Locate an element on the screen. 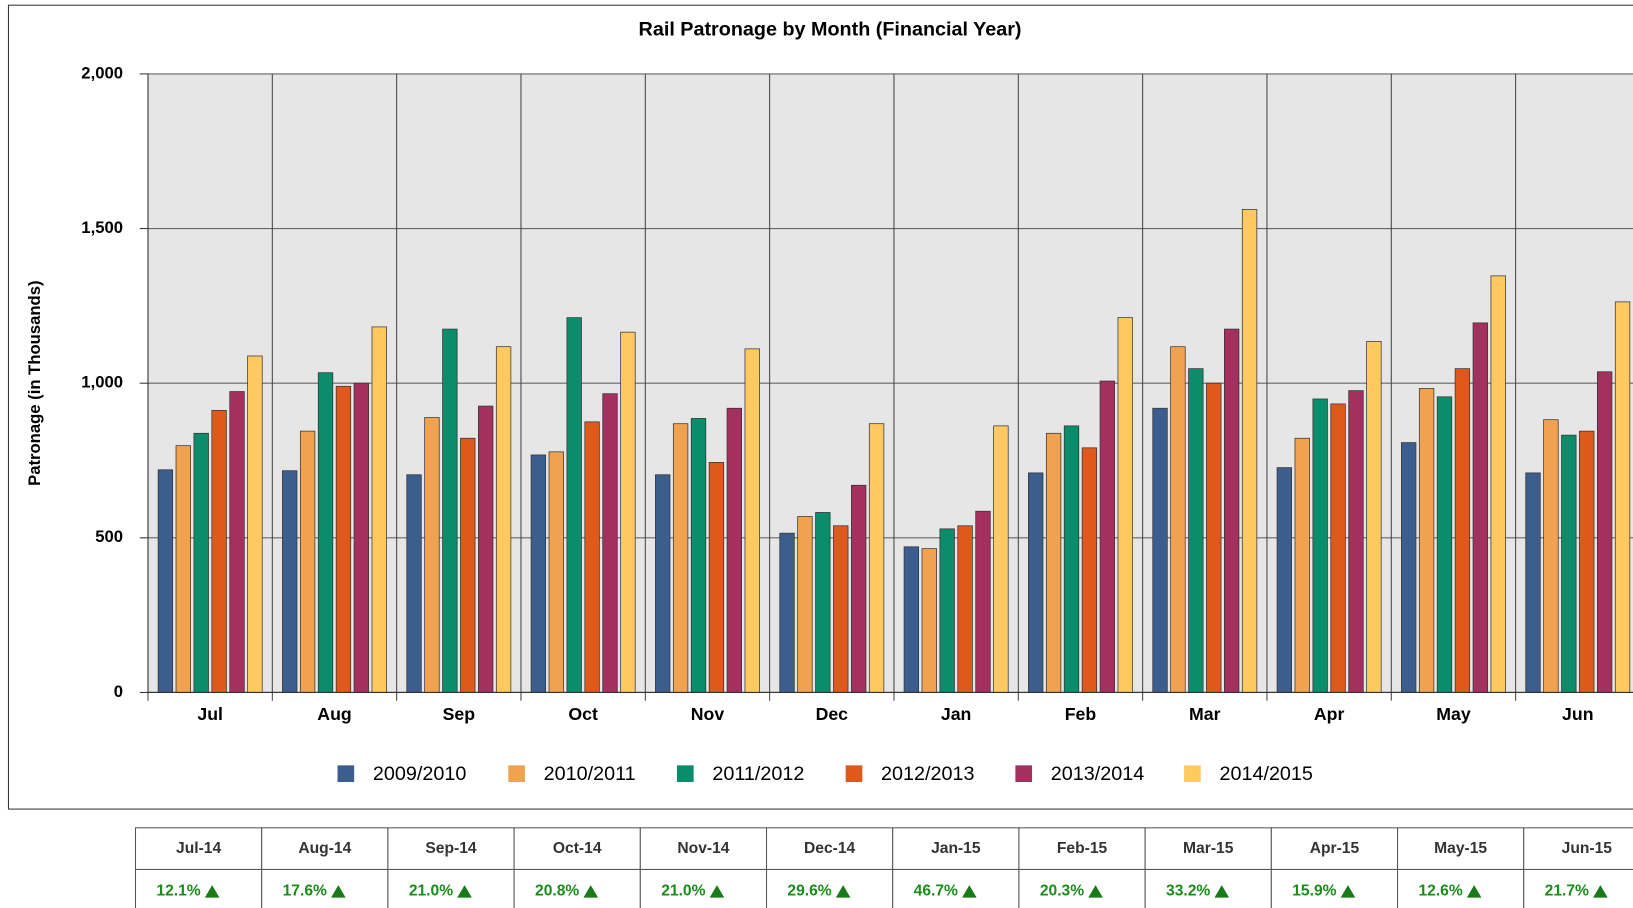 The image size is (1633, 908). table-header: Aug-14 is located at coordinates (324, 848).